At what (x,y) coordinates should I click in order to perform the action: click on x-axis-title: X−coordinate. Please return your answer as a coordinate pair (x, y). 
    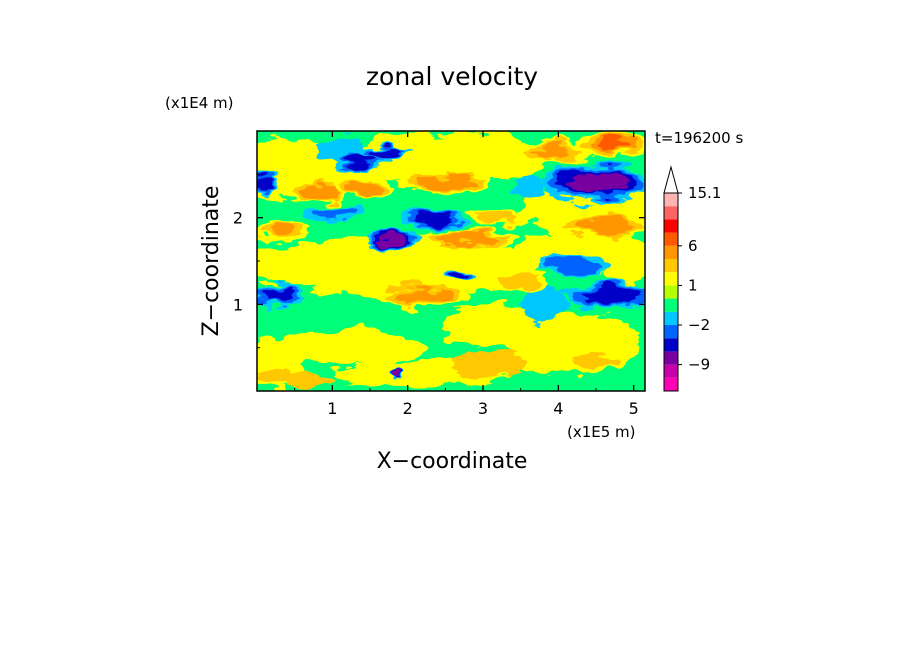
    Looking at the image, I should click on (452, 461).